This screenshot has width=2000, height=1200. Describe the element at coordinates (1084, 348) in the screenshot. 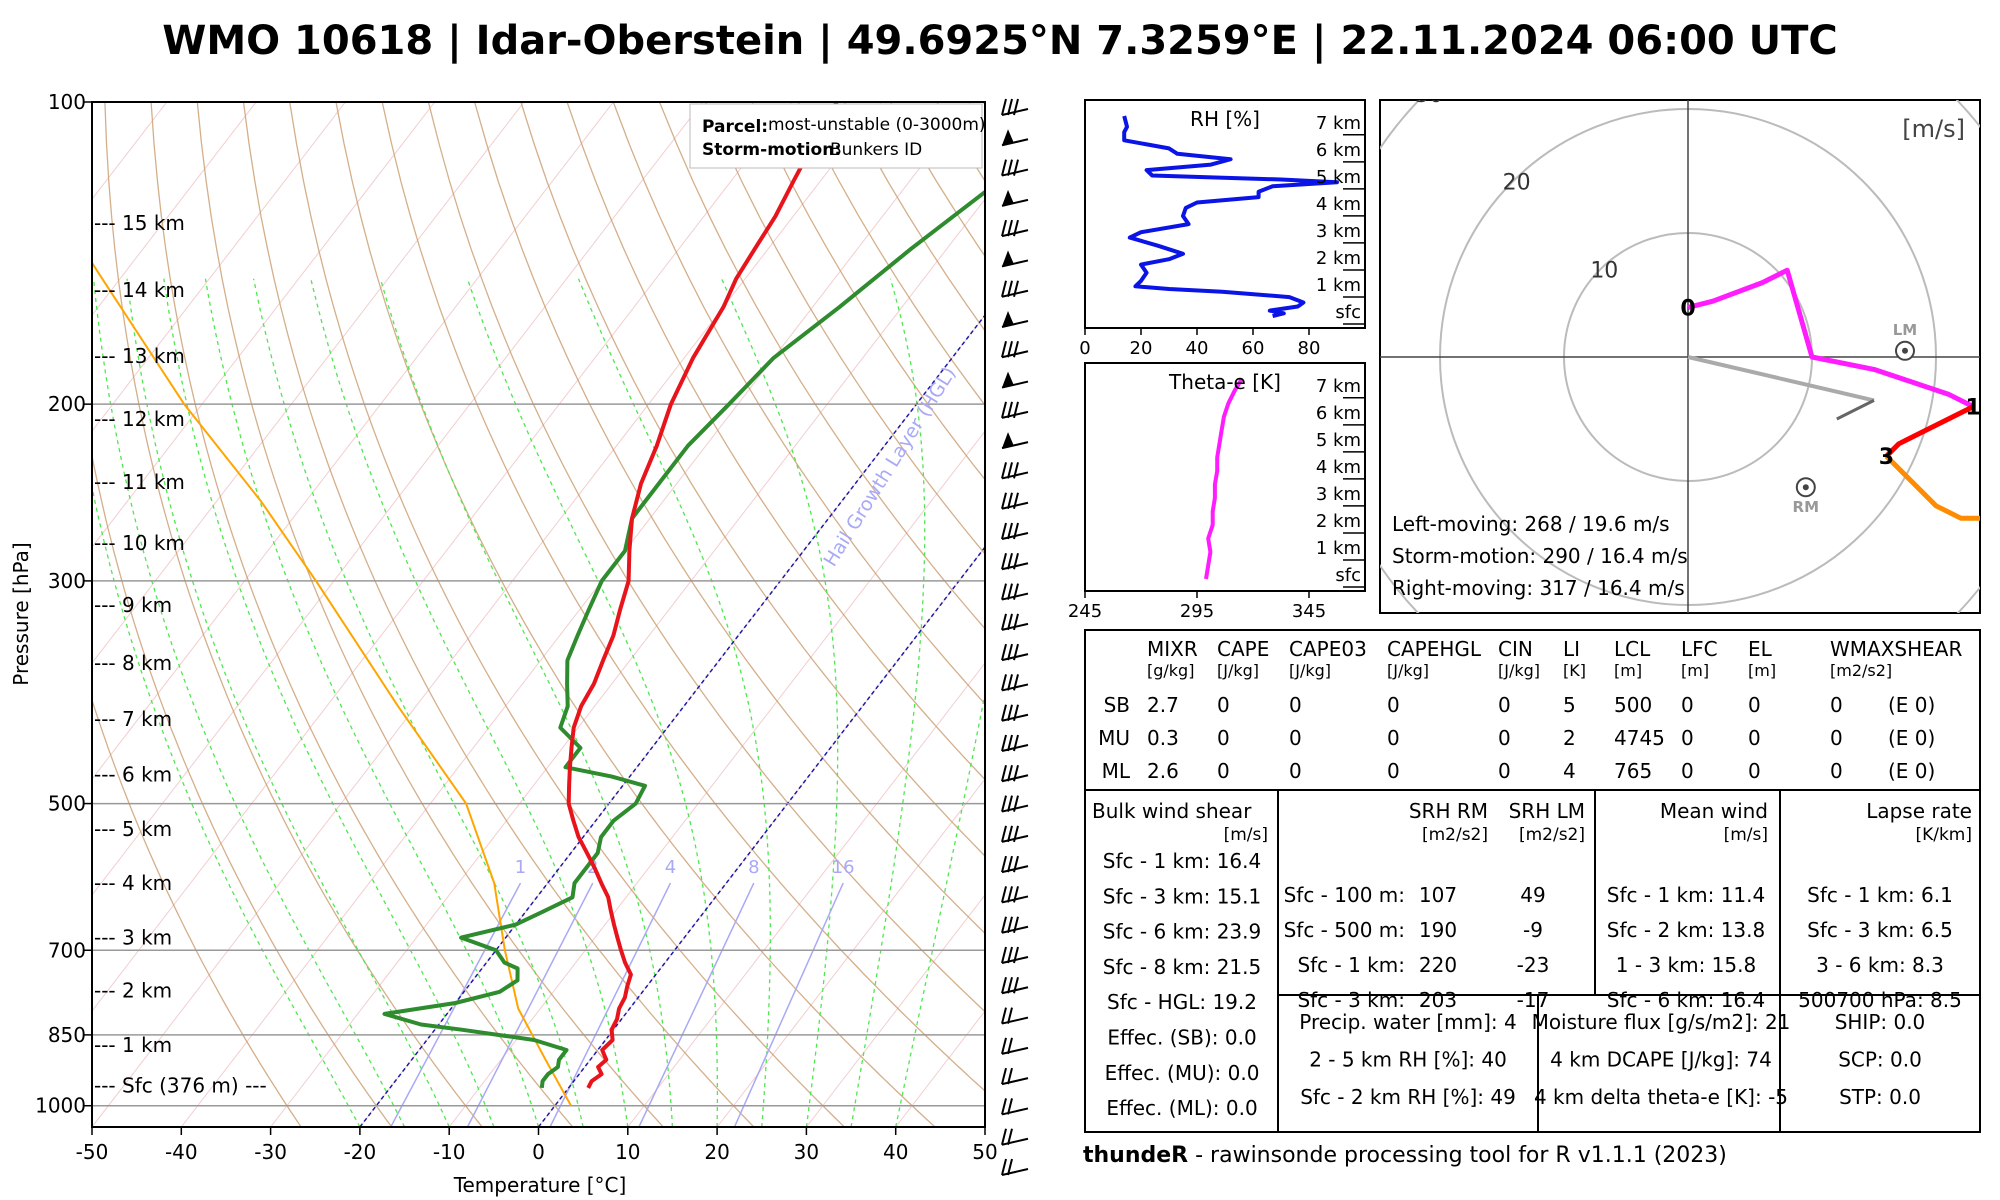

I see `rh-x-tick: 0` at that location.